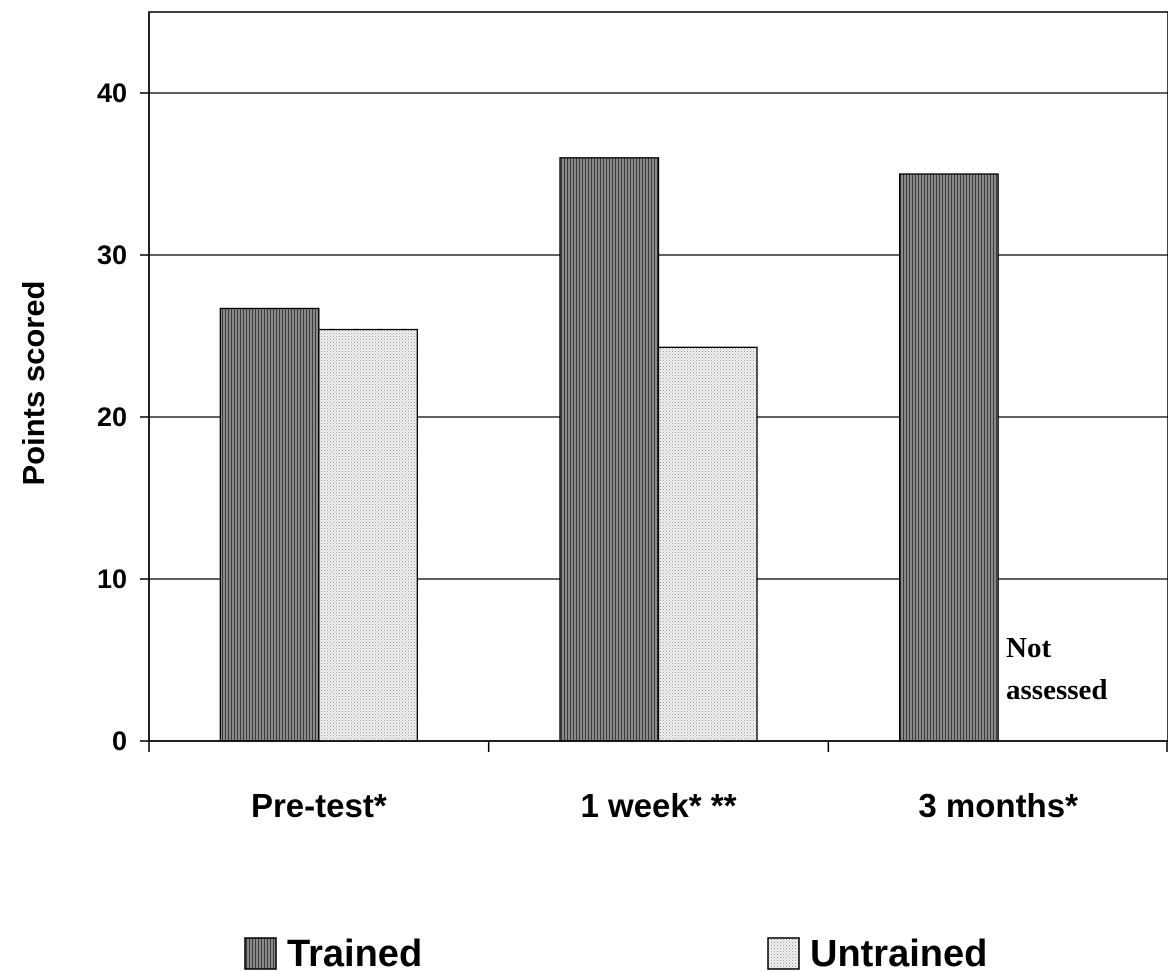 The width and height of the screenshot is (1168, 972). I want to click on annotation-line-2: assessed, so click(1057, 690).